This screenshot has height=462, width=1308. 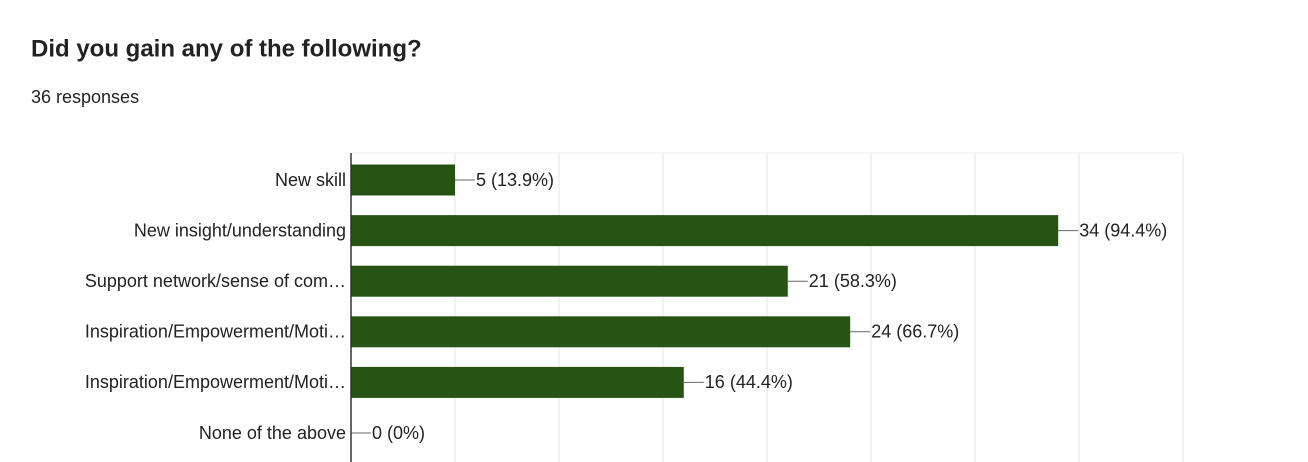 What do you see at coordinates (915, 332) in the screenshot?
I see `value-label: 24 (66.7%)` at bounding box center [915, 332].